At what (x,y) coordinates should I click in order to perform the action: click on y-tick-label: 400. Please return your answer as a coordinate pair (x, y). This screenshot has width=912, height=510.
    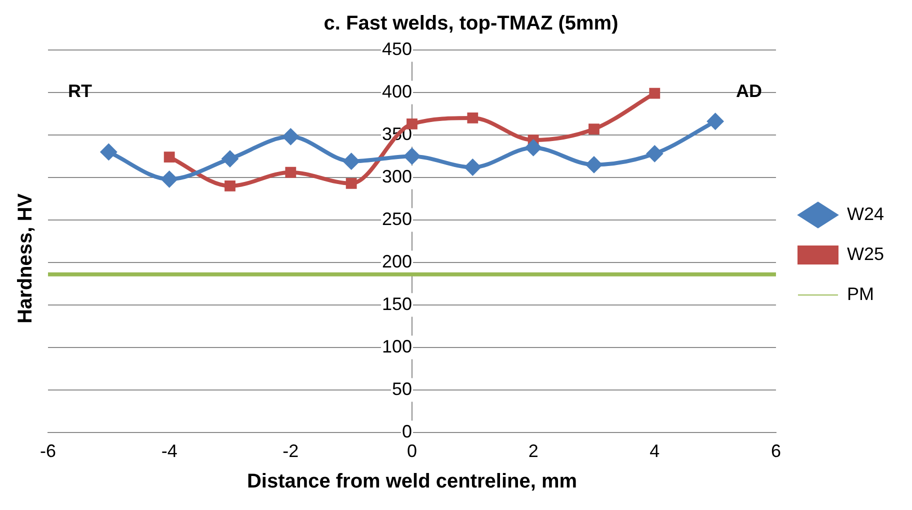
    Looking at the image, I should click on (397, 91).